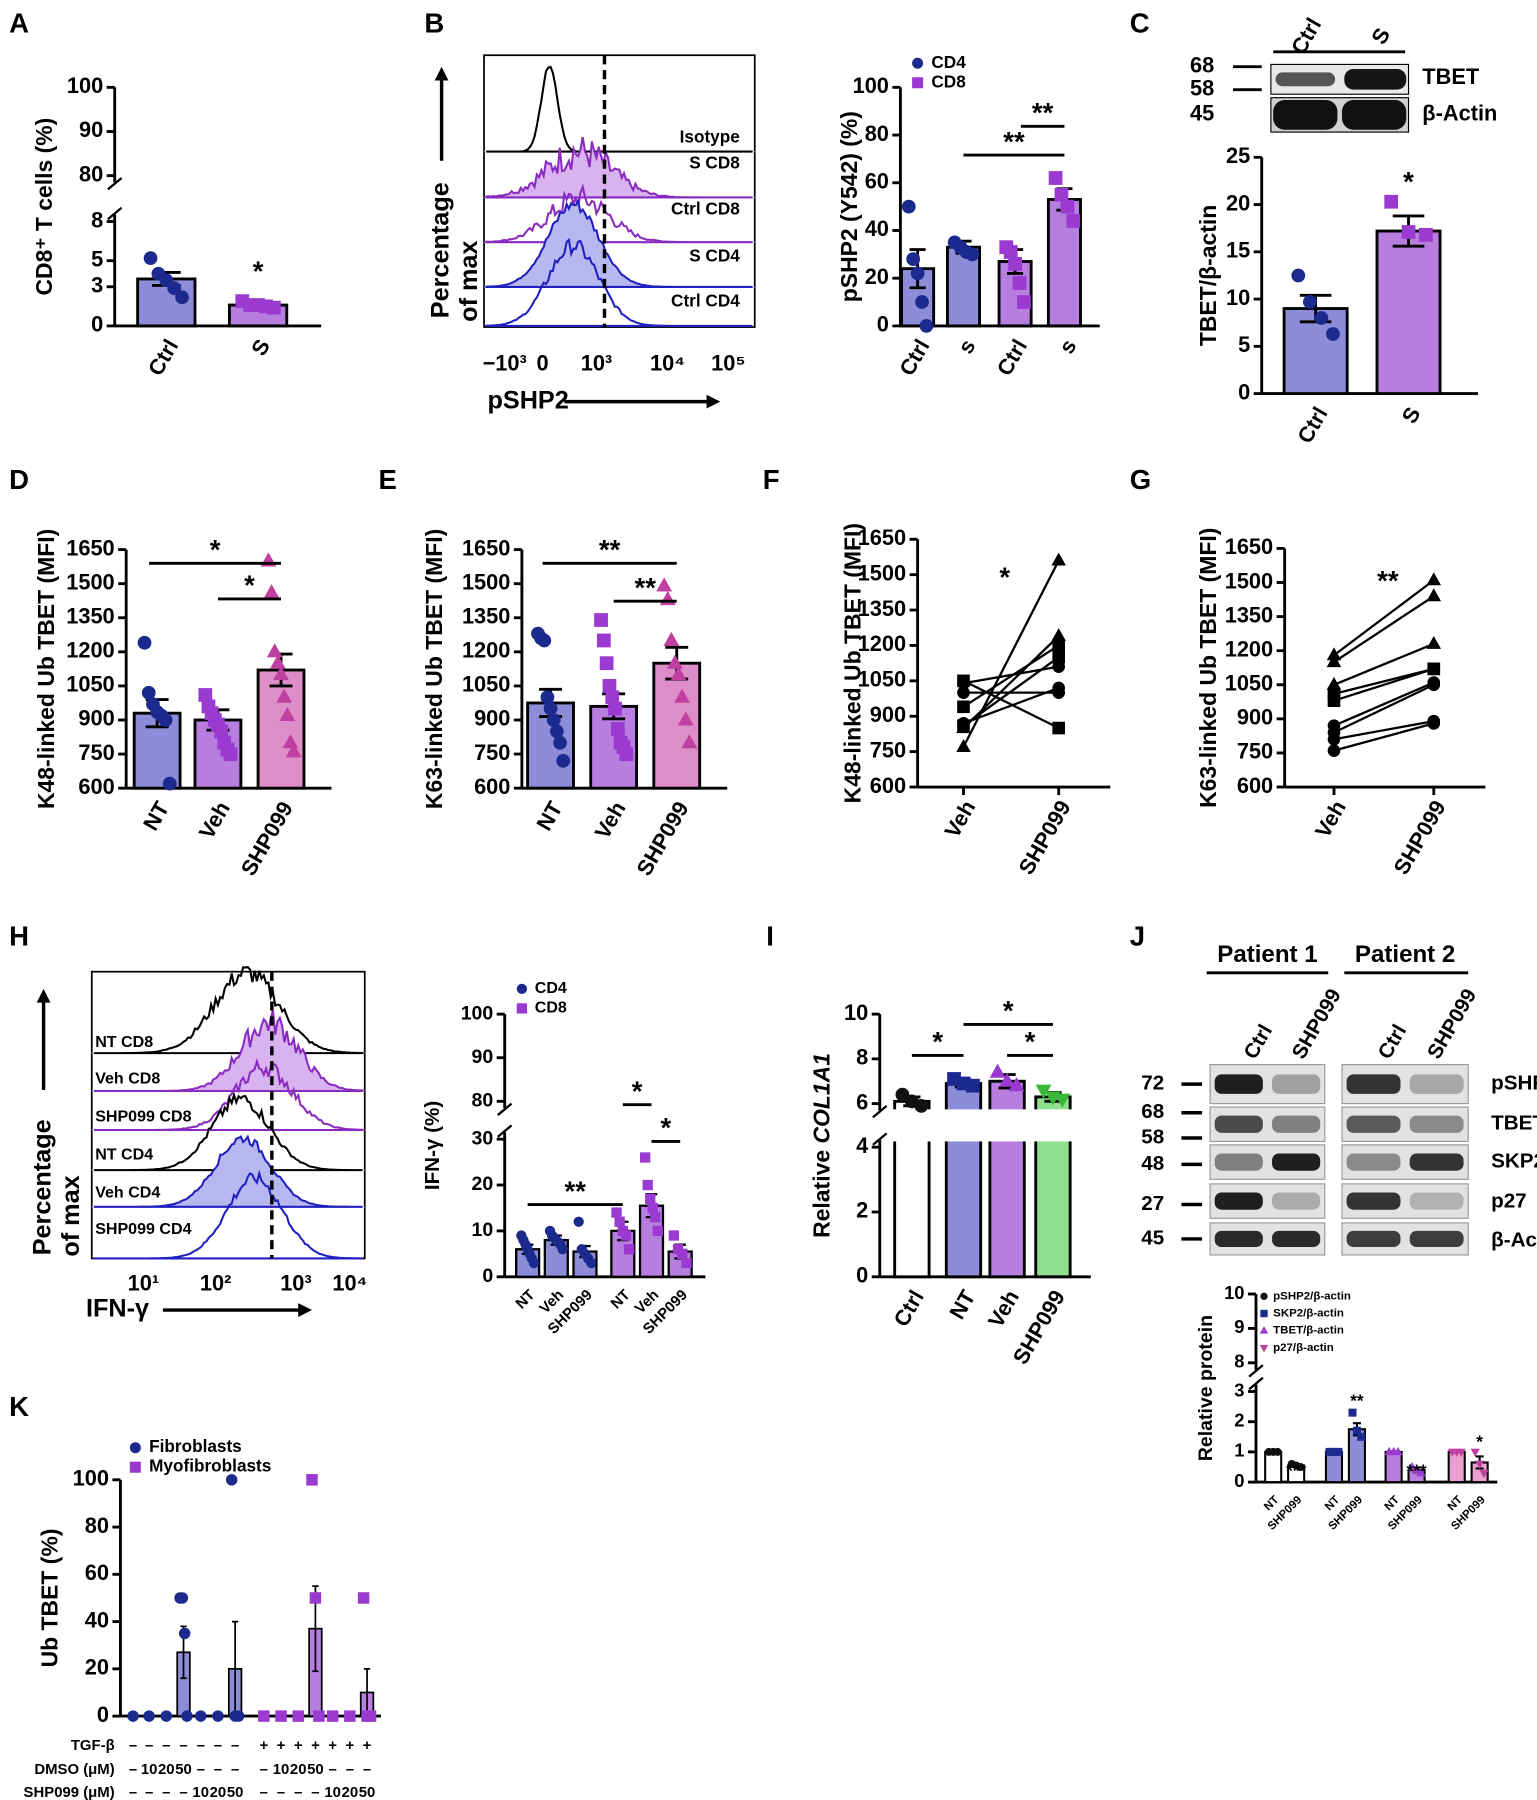 The image size is (1537, 1800). What do you see at coordinates (260, 347) in the screenshot?
I see `x-tick-label: S` at bounding box center [260, 347].